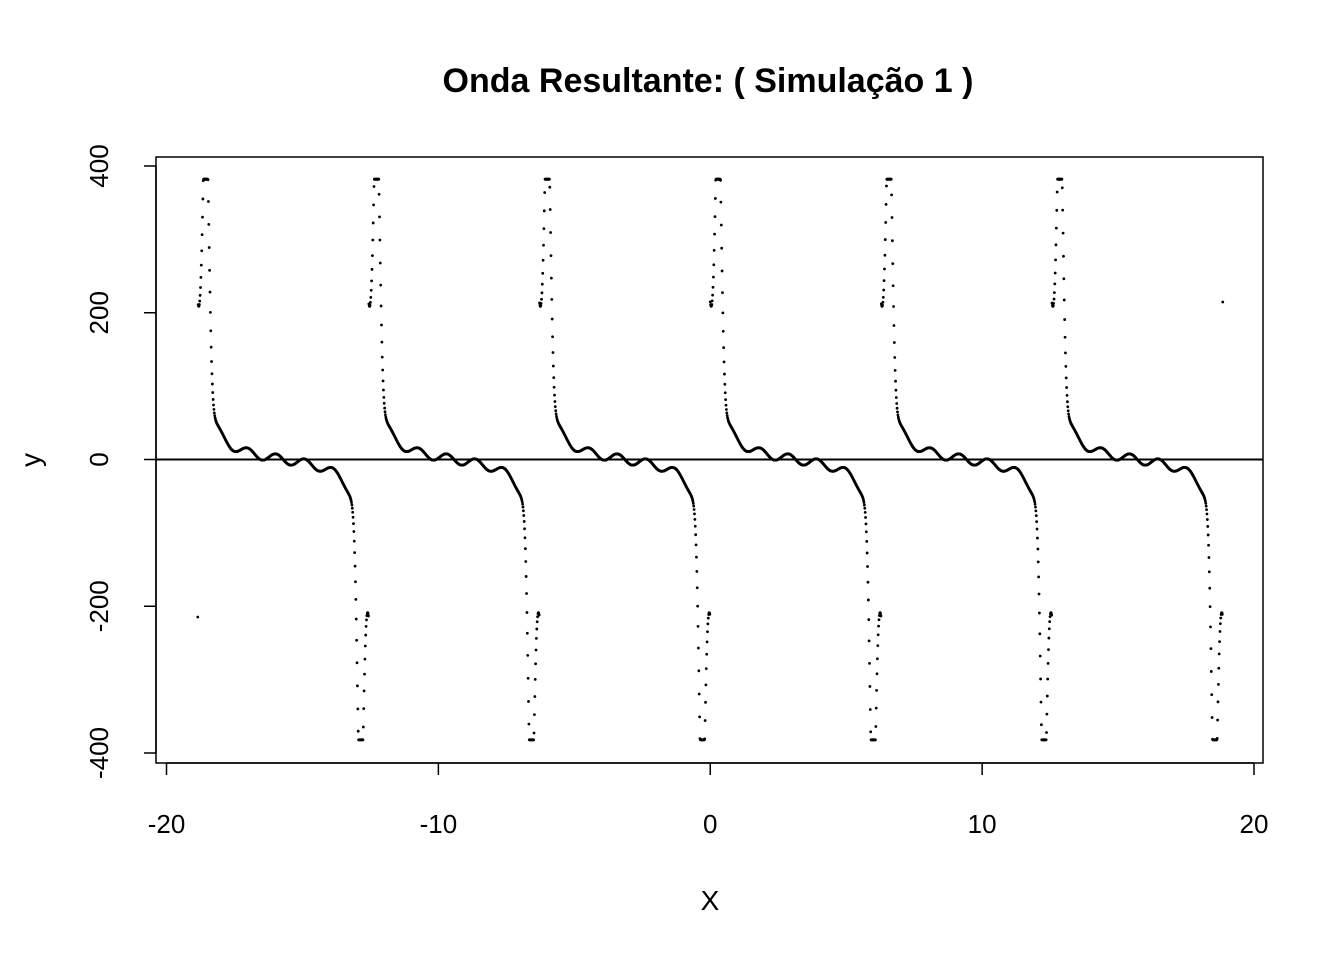 The image size is (1344, 960). I want to click on x-tick-label: 20, so click(1254, 824).